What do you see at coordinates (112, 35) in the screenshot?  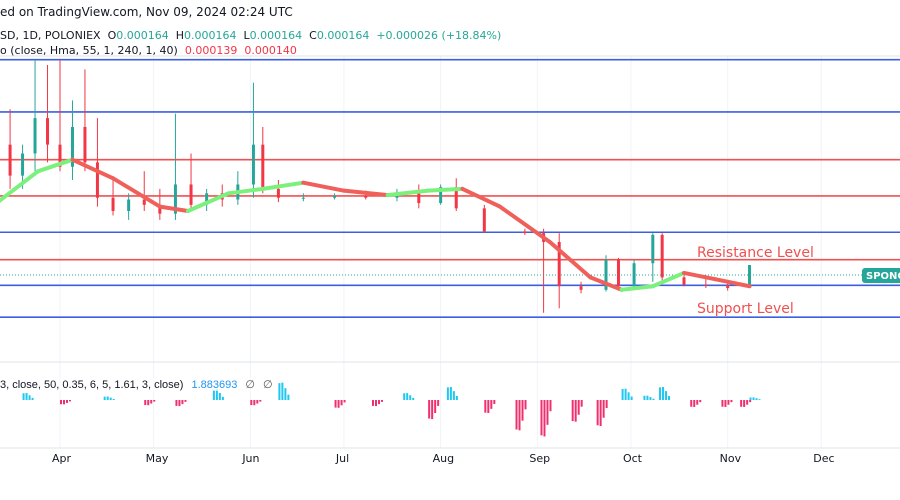 I see `open-label: O` at bounding box center [112, 35].